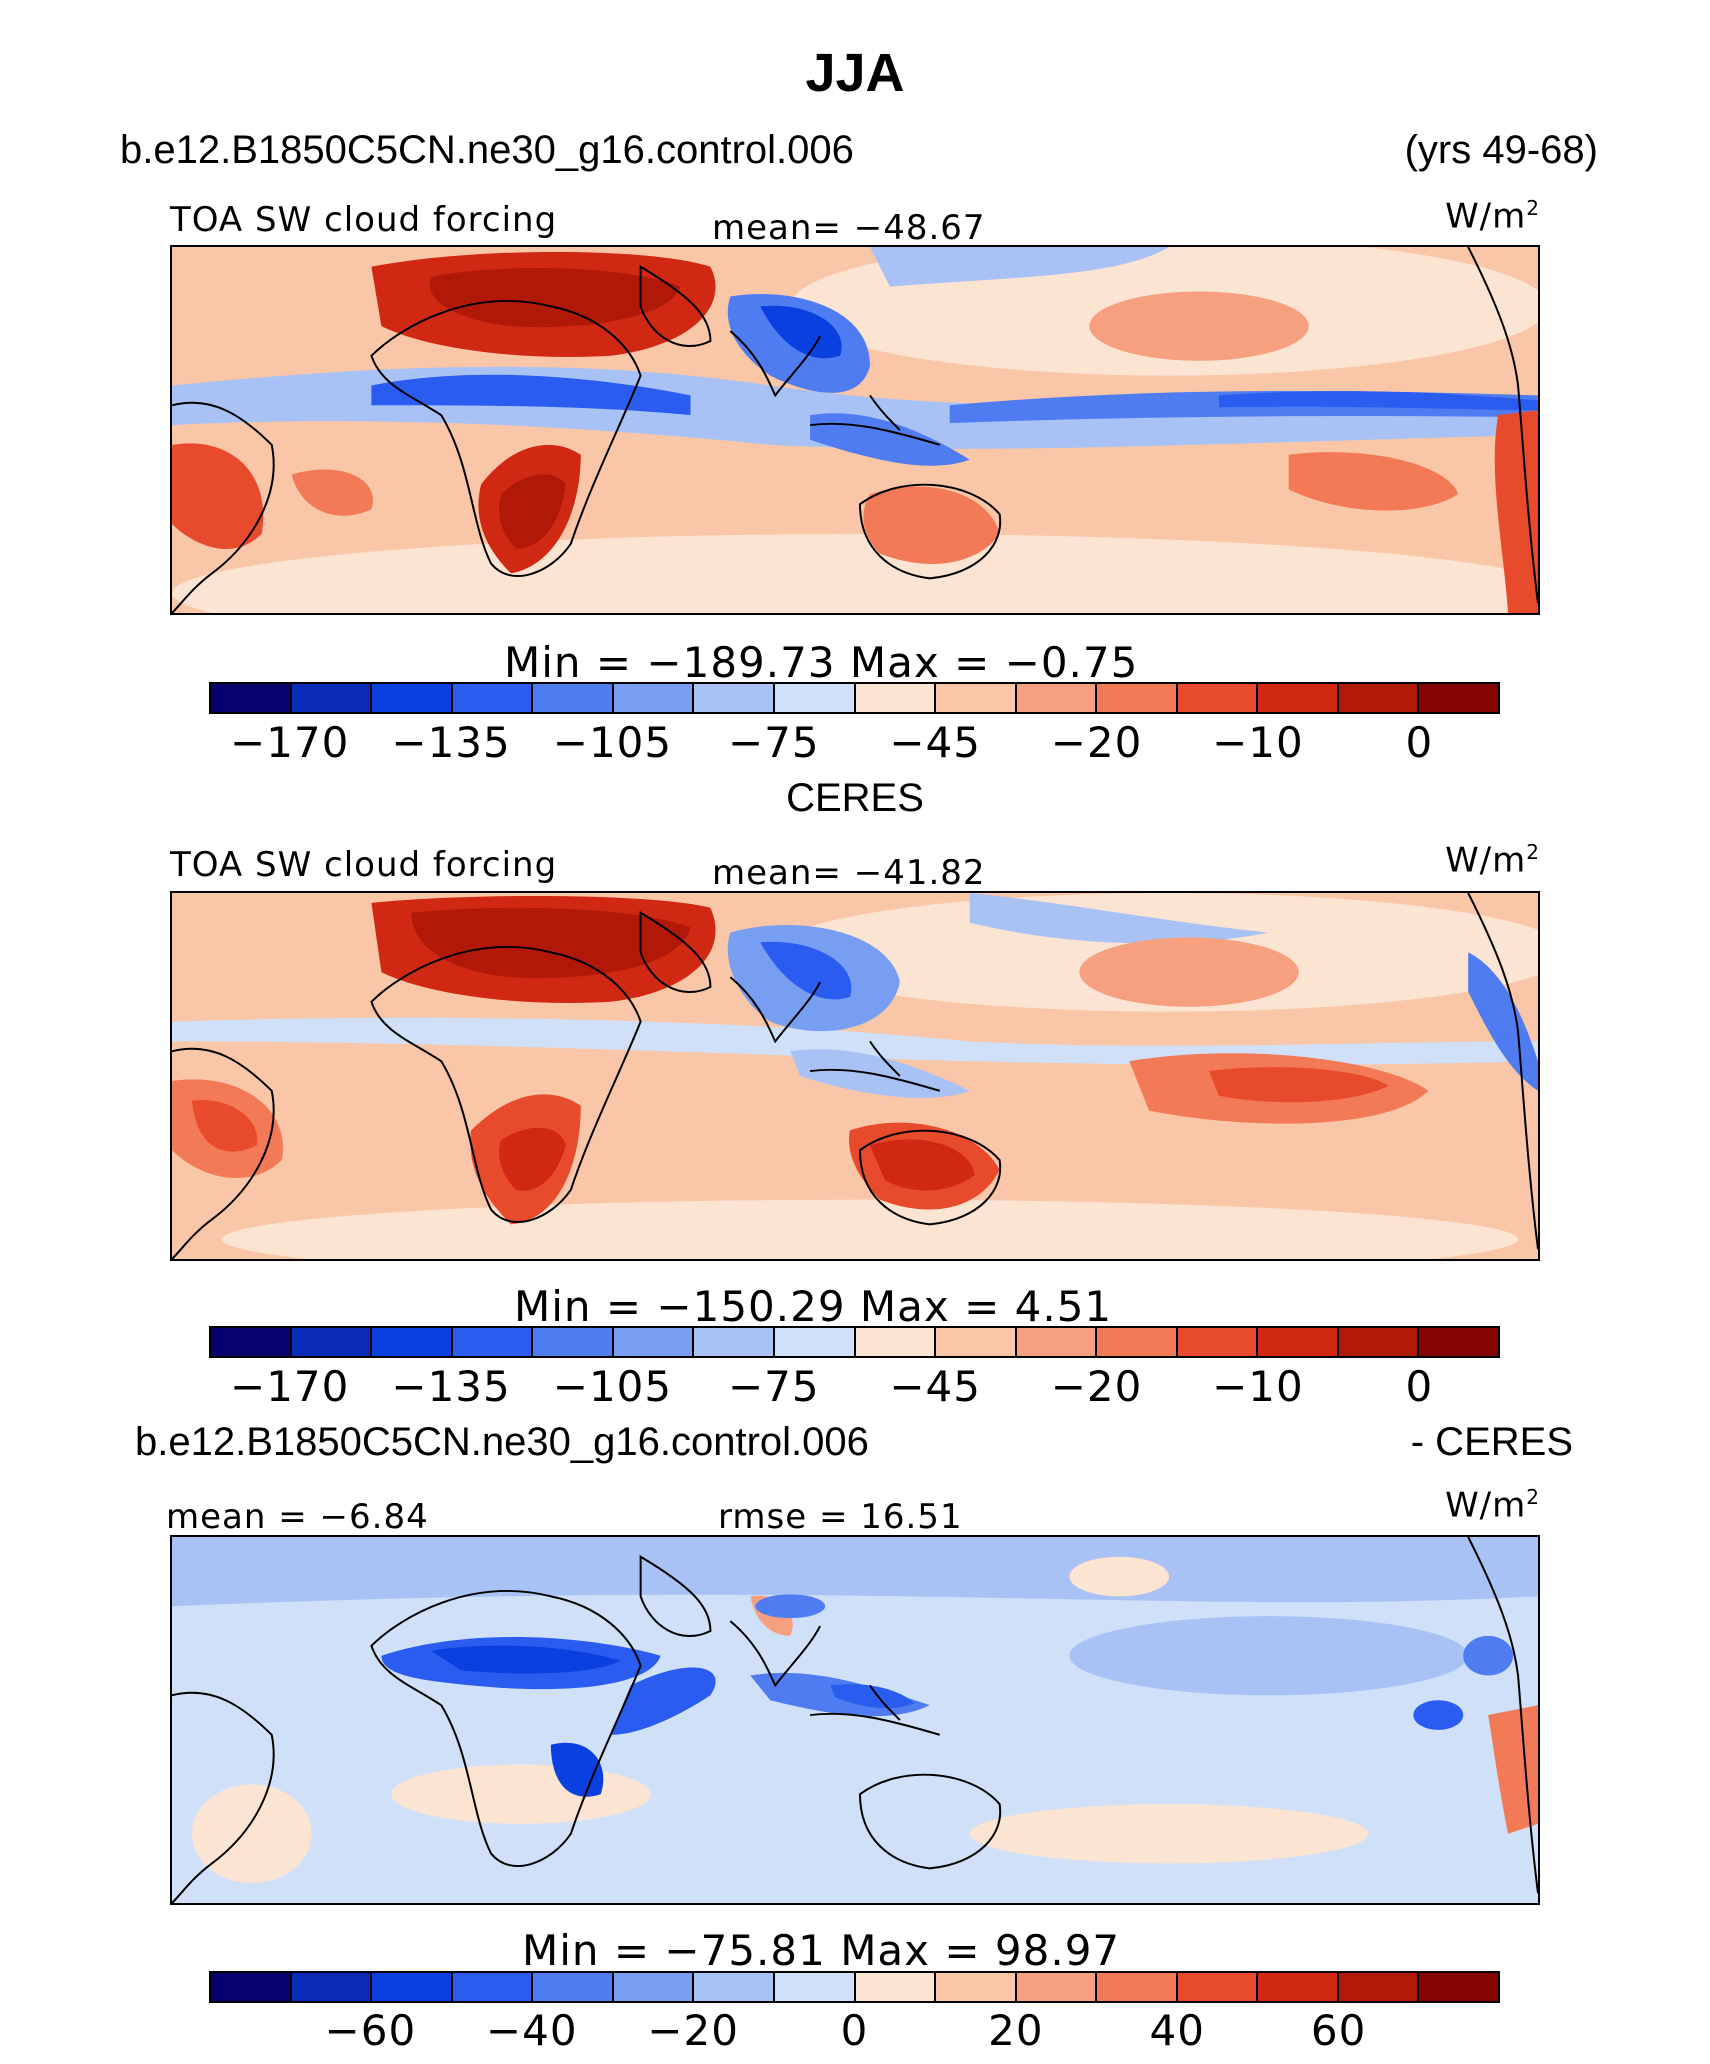 Image resolution: width=1710 pixels, height=2064 pixels. I want to click on panel1-case-name: b.e12.B1850C5CN.ne30_g16.control.006, so click(487, 150).